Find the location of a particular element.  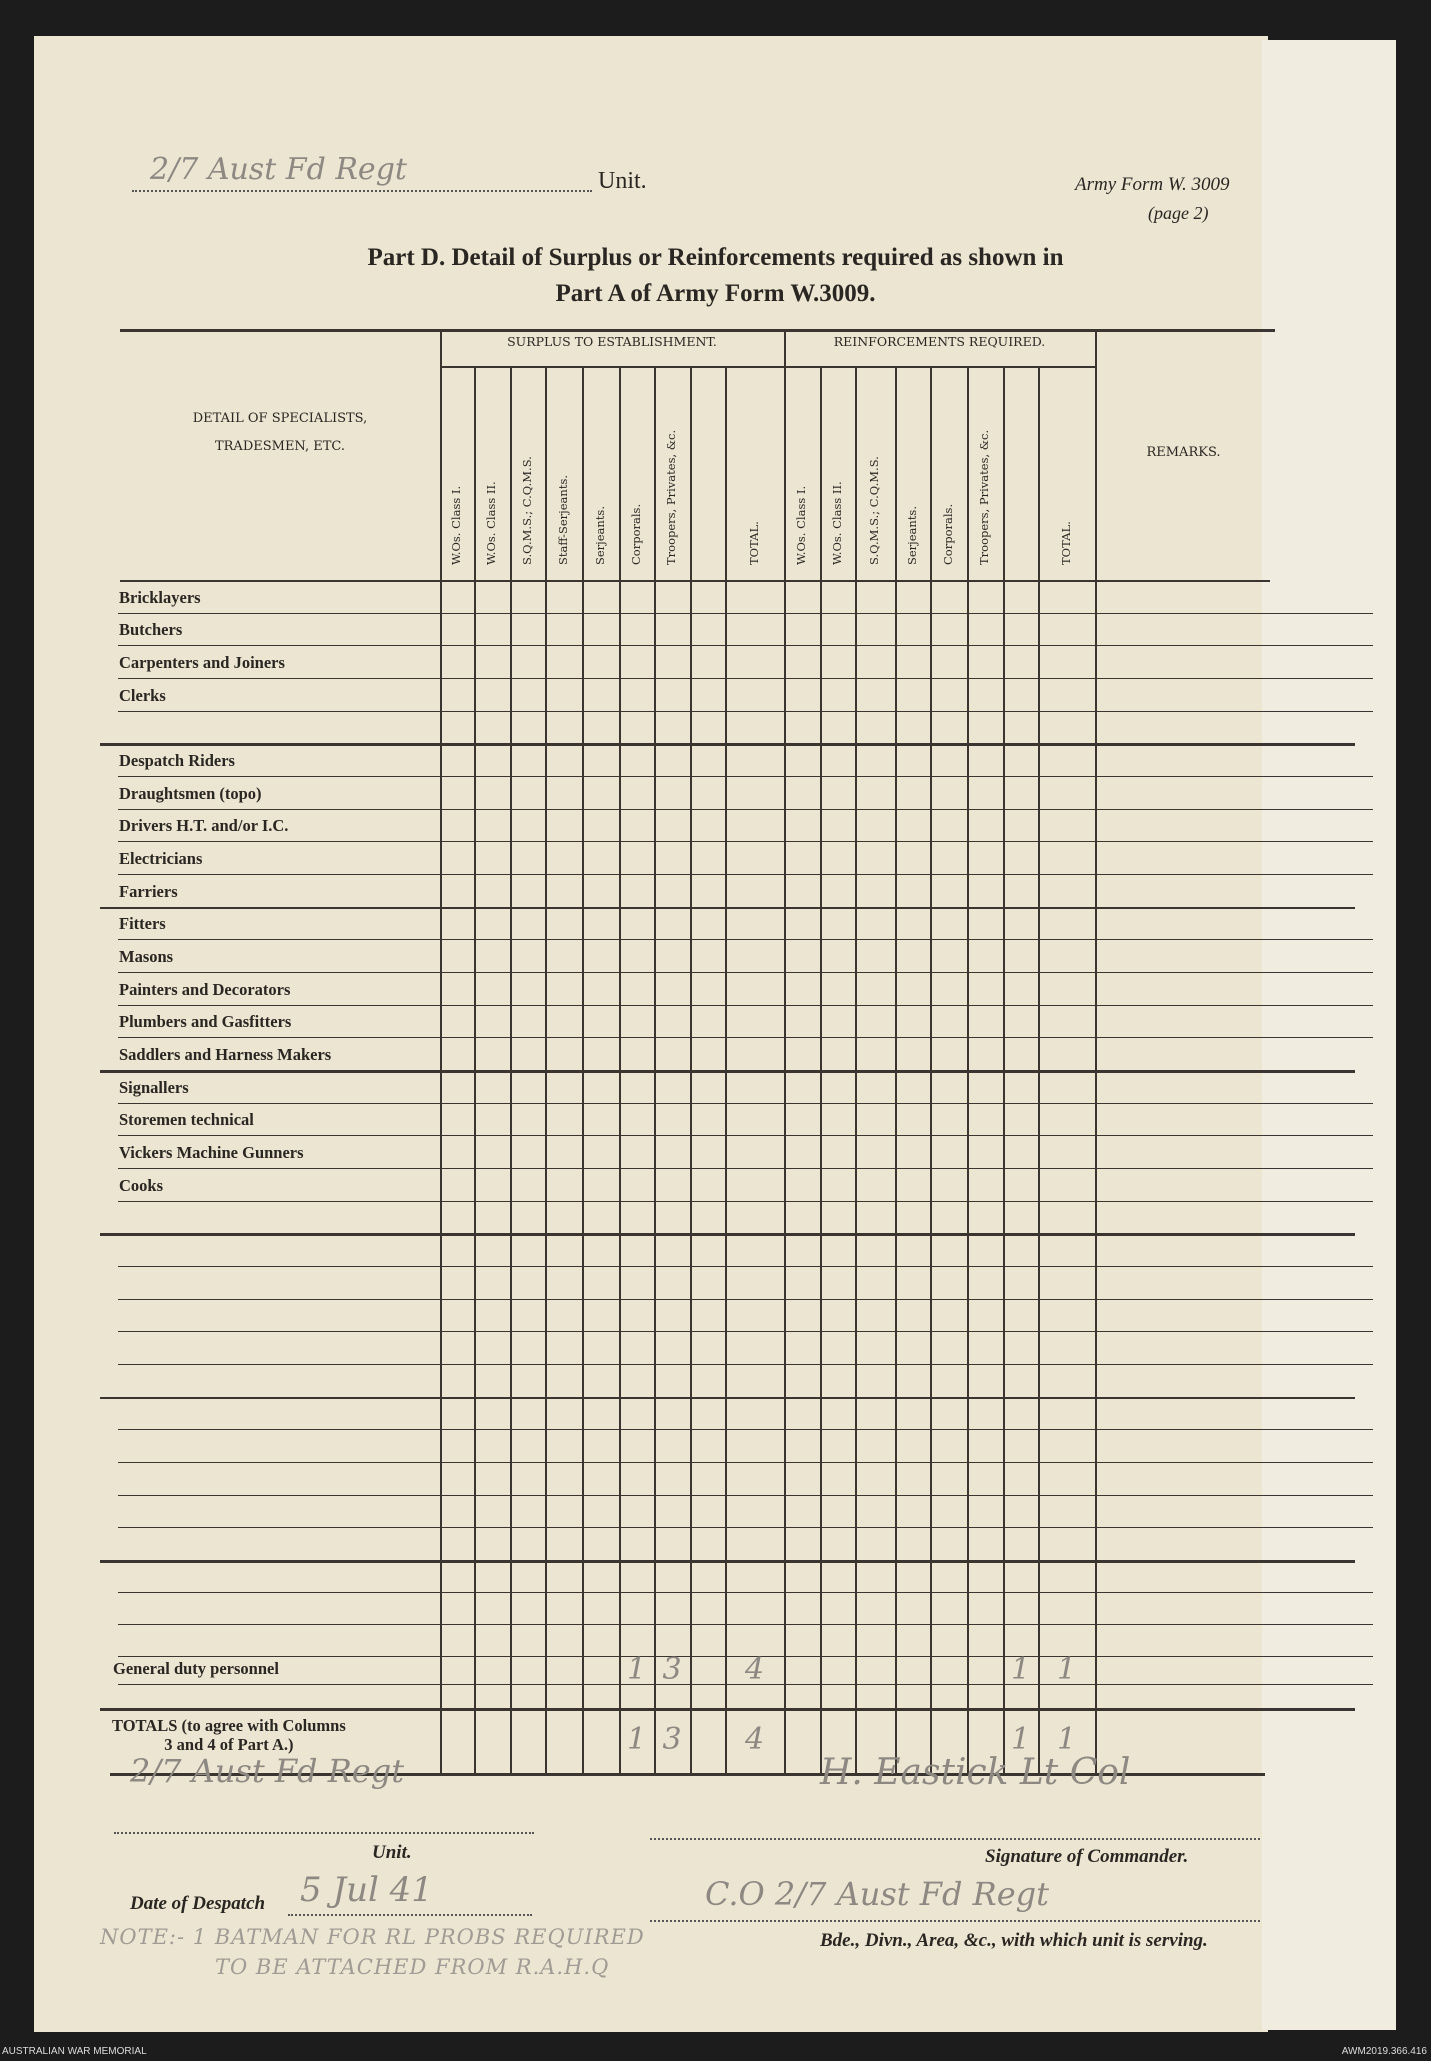

surplus-column-header: S.Q.M.S.; C.Q.M.S. is located at coordinates (526, 510).